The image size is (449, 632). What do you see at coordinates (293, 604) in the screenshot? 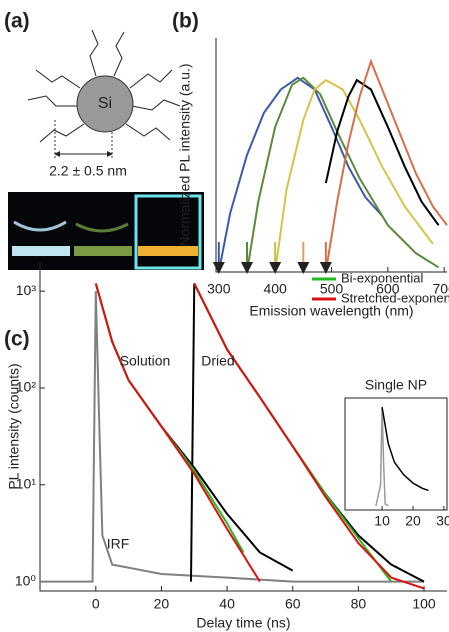
I see `x-tick-label: 60` at bounding box center [293, 604].